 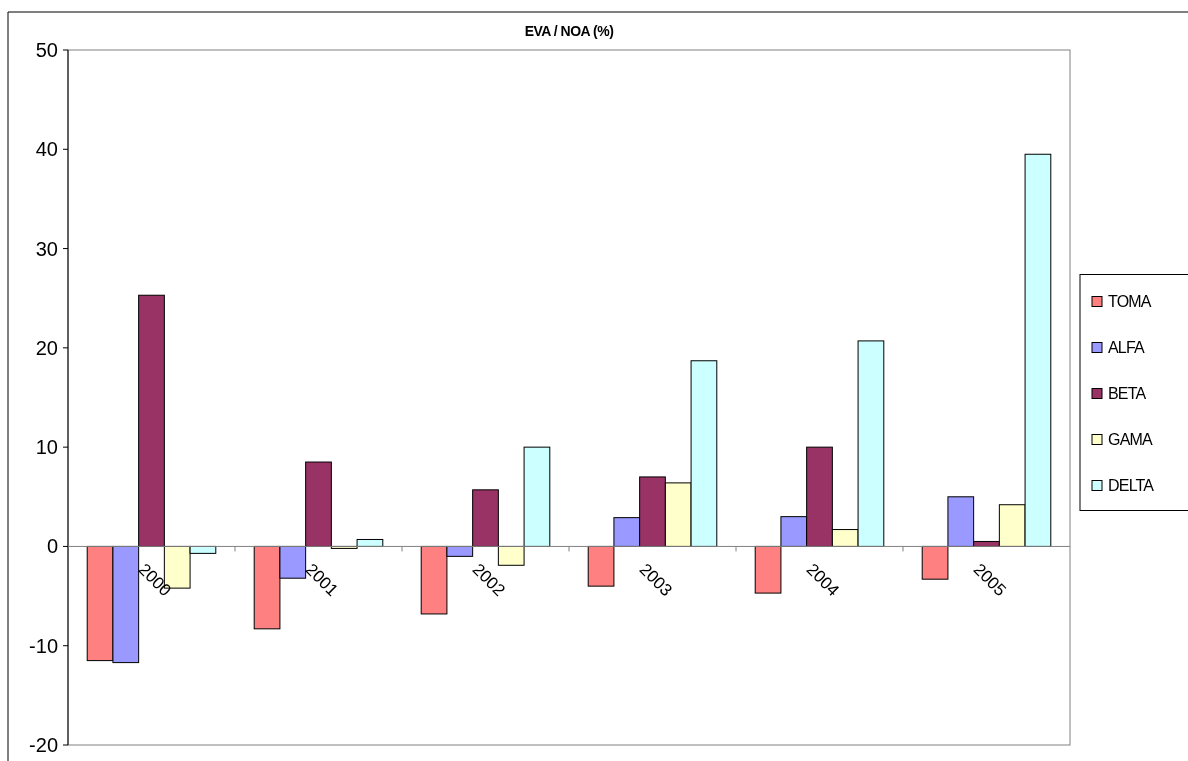 I want to click on y-tick-label: 0, so click(x=52, y=546).